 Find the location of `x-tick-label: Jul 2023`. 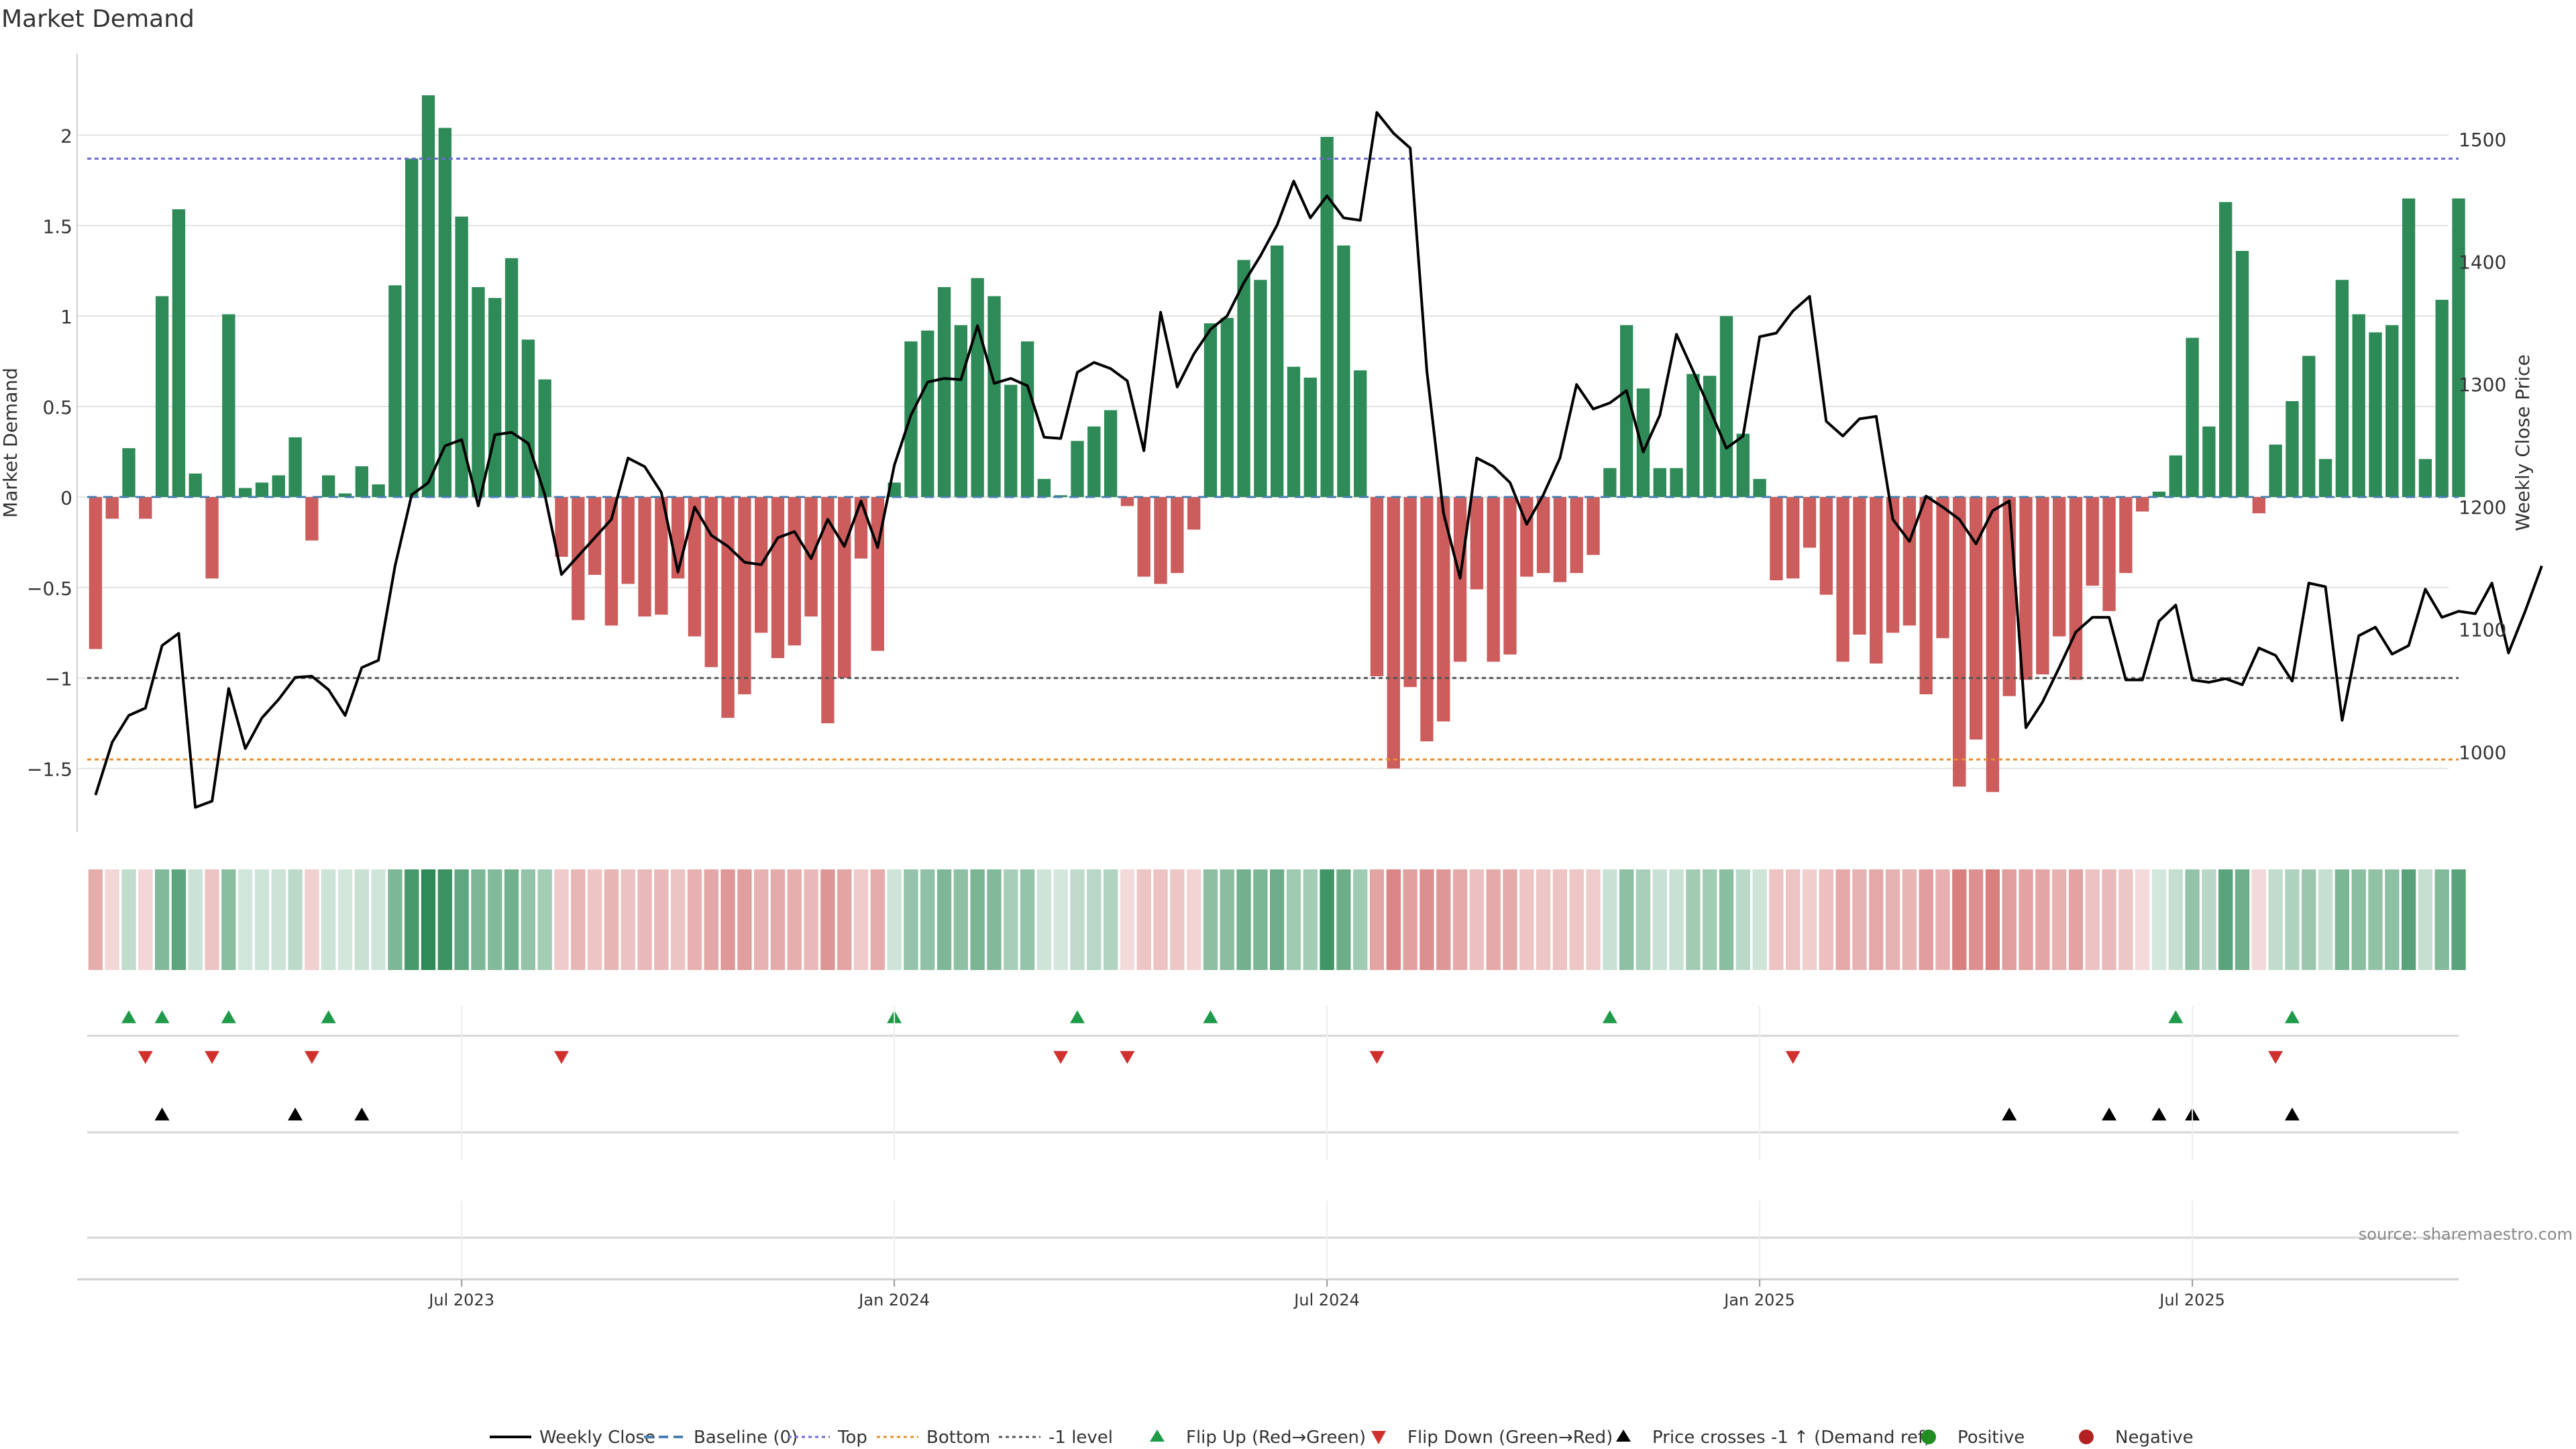

x-tick-label: Jul 2023 is located at coordinates (460, 1300).